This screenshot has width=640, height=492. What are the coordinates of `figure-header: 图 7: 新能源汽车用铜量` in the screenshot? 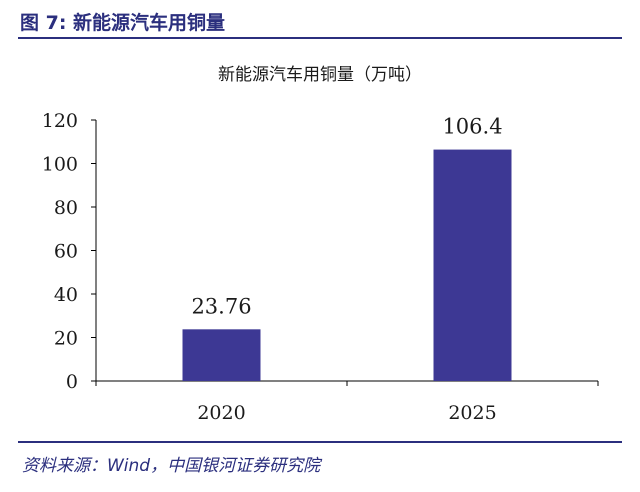 It's located at (320, 20).